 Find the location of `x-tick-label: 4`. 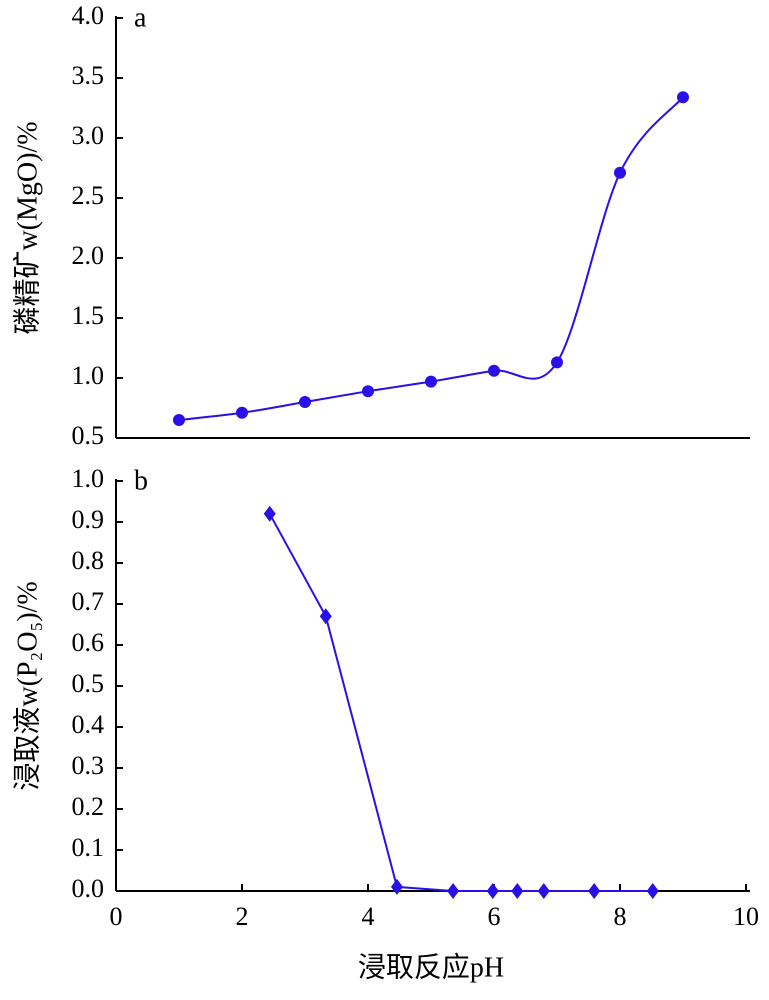

x-tick-label: 4 is located at coordinates (368, 916).